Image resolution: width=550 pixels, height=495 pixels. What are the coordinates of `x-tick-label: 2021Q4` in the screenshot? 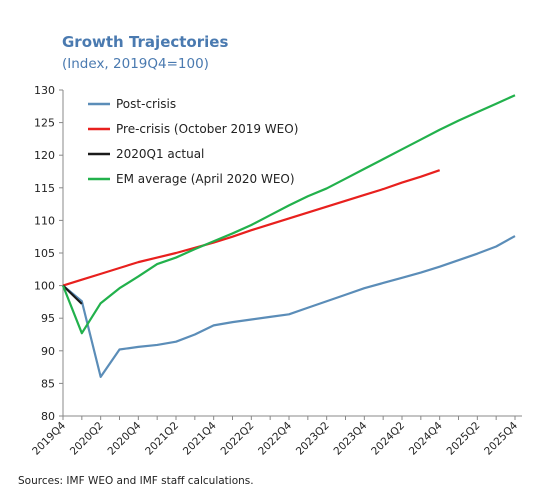 It's located at (200, 438).